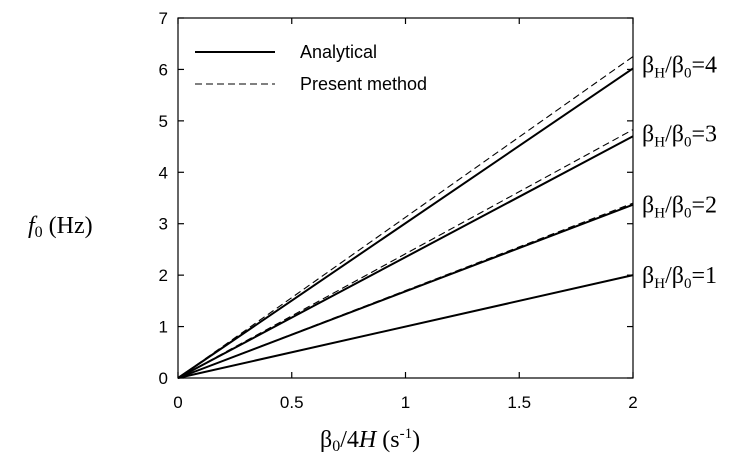 The image size is (752, 459). What do you see at coordinates (163, 327) in the screenshot?
I see `y-tick-label: 1` at bounding box center [163, 327].